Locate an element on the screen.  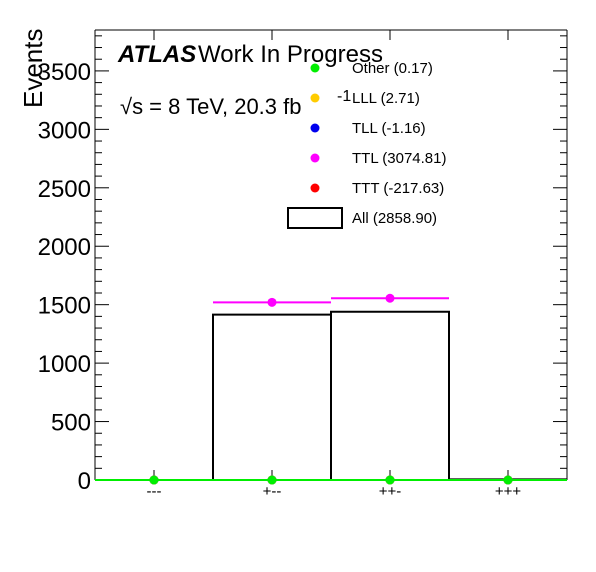
y-tick-label: 3500 is located at coordinates (64, 72).